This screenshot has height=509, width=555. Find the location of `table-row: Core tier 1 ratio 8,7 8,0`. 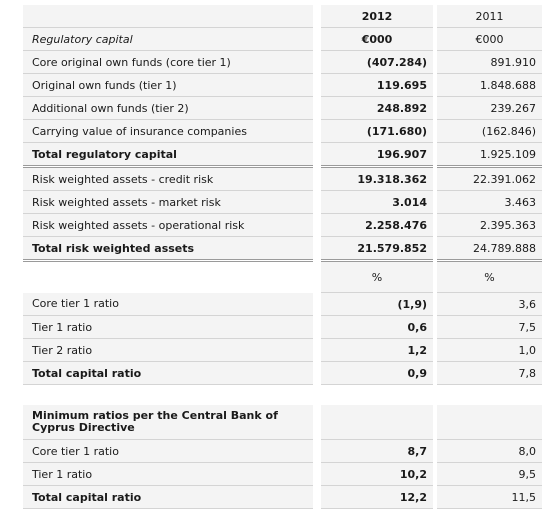

table-row: Core tier 1 ratio 8,7 8,0 is located at coordinates (282, 451).